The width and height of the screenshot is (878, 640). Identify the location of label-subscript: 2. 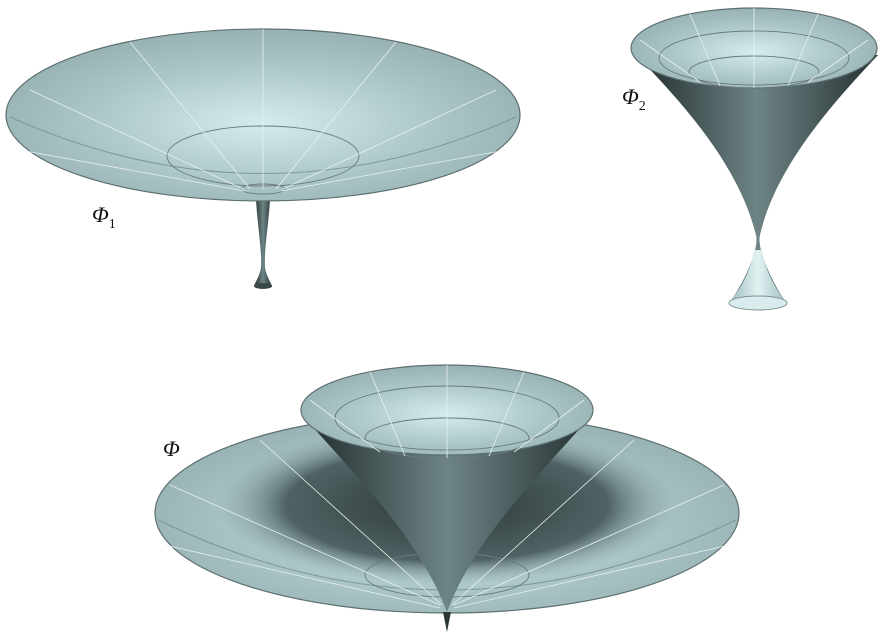
(642, 106).